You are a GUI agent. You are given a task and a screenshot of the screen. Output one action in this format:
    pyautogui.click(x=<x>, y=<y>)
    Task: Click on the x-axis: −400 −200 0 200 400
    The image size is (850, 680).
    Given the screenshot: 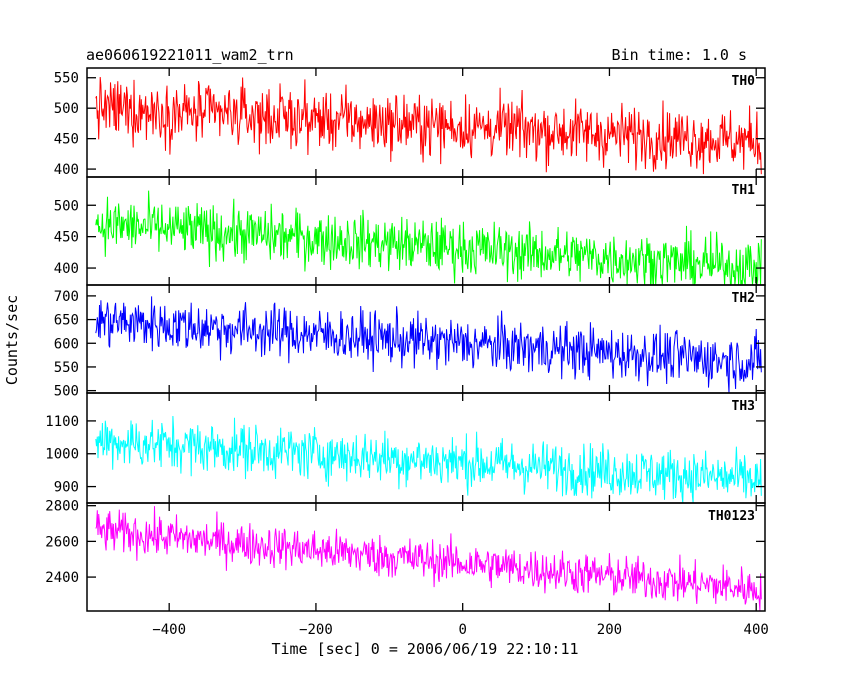 What is the action you would take?
    pyautogui.click(x=460, y=630)
    